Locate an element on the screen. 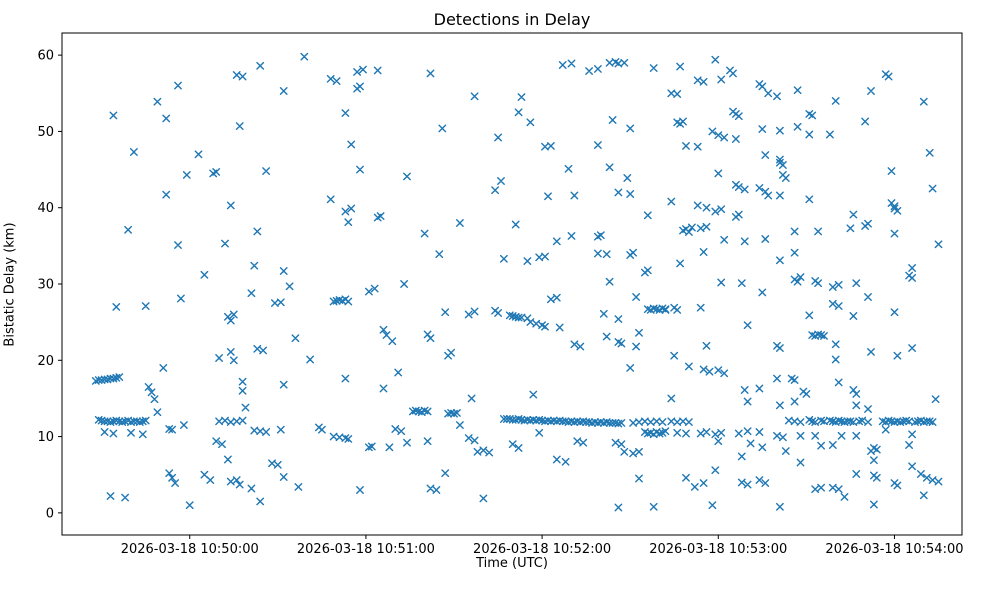  y-tick-label: 40 is located at coordinates (45, 208).